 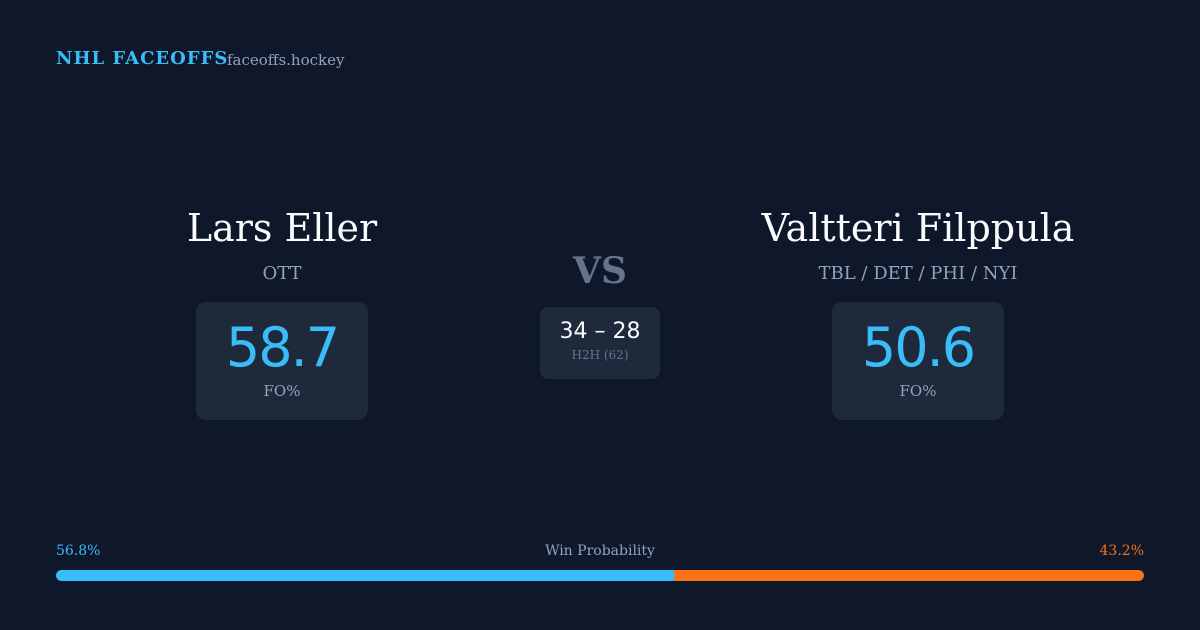 I want to click on player-name: Lars Eller, so click(x=282, y=228).